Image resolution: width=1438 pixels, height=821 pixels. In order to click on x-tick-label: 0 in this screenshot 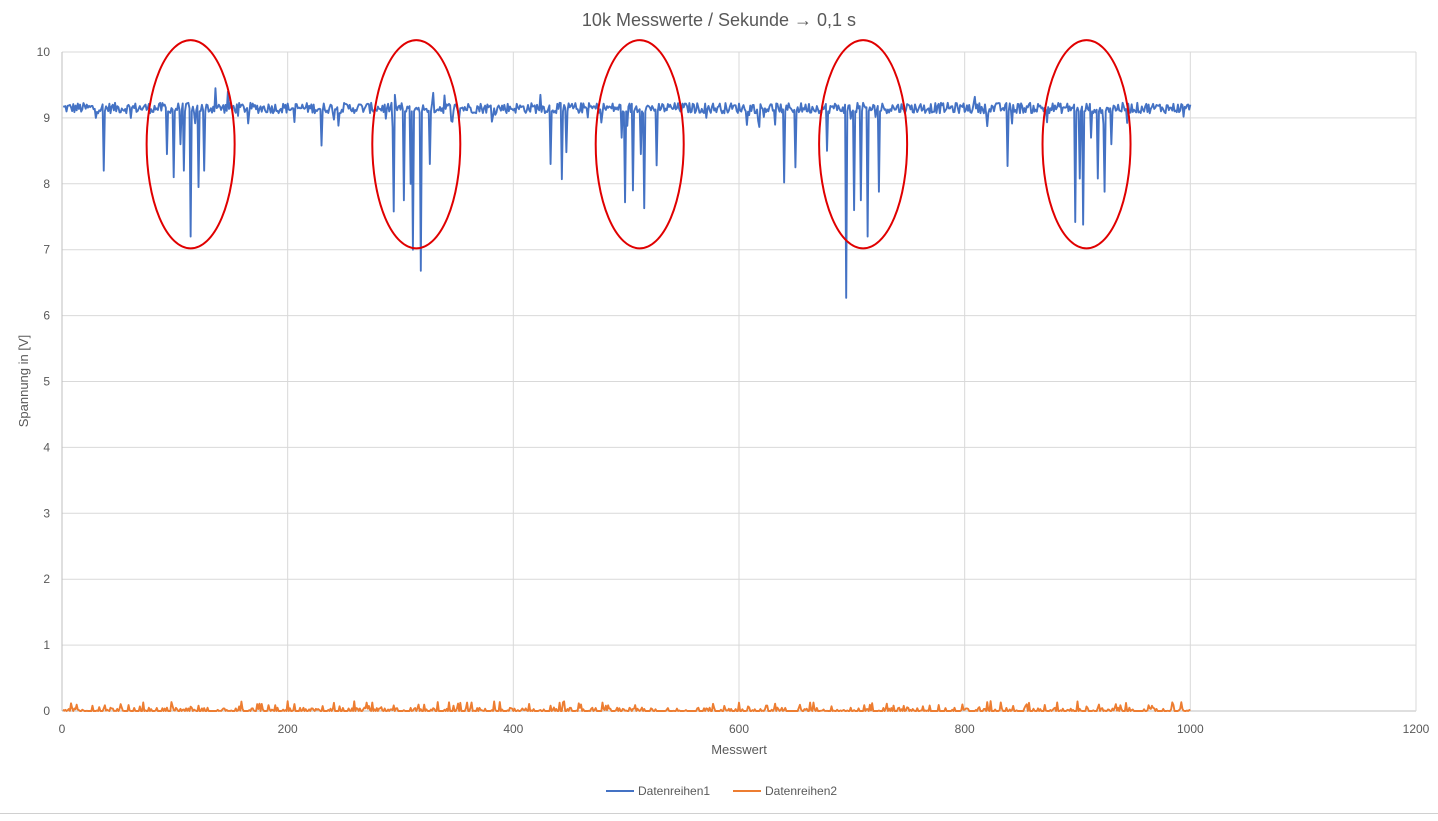, I will do `click(62, 729)`.